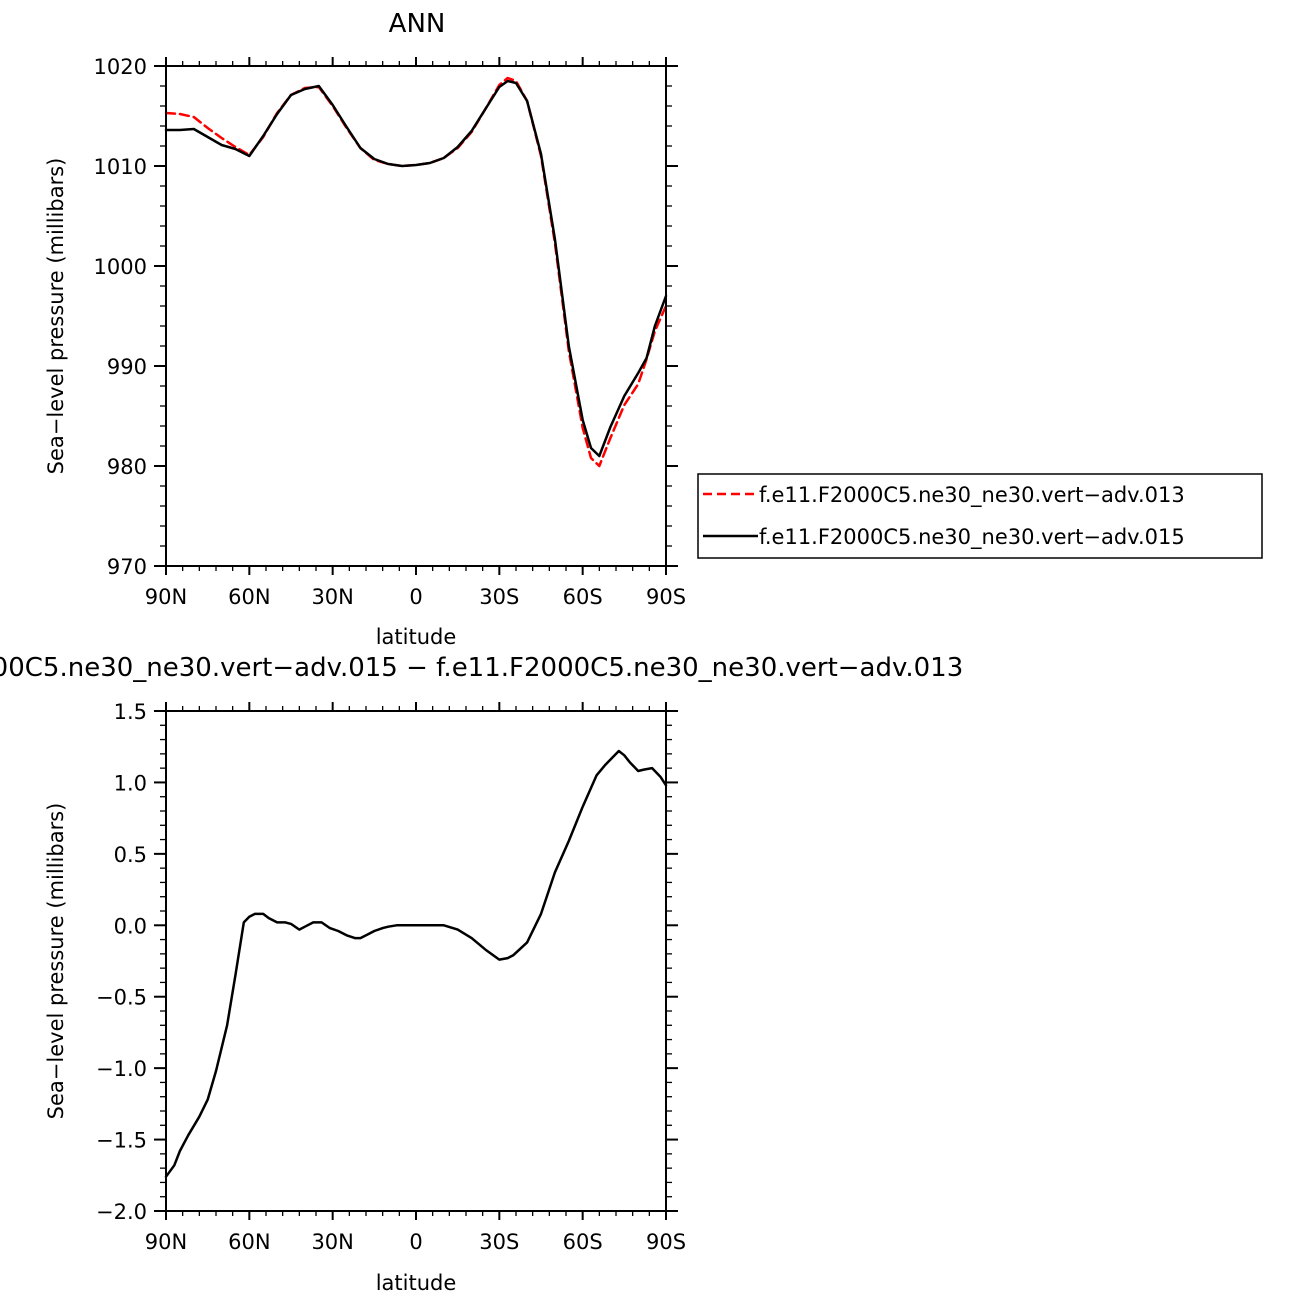 This screenshot has width=1306, height=1303. I want to click on y-tick-label: 980, so click(127, 467).